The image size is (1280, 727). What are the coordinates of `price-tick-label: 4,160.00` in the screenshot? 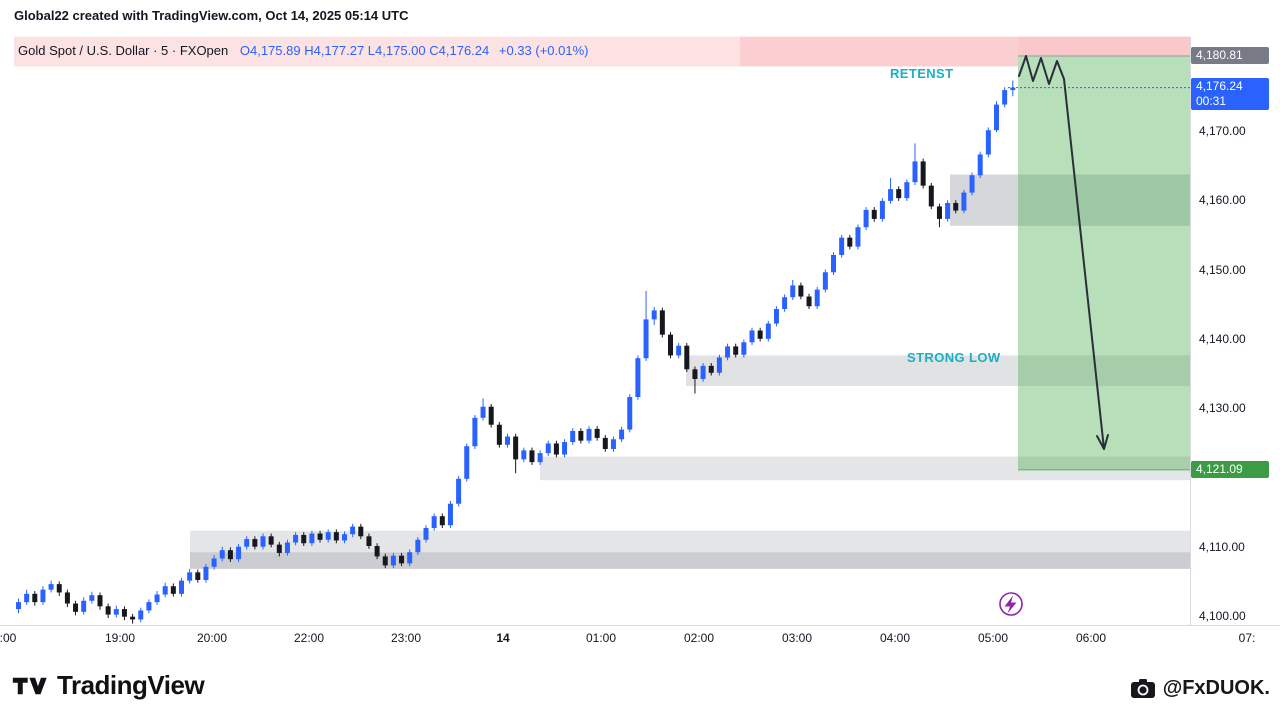 It's located at (1222, 200).